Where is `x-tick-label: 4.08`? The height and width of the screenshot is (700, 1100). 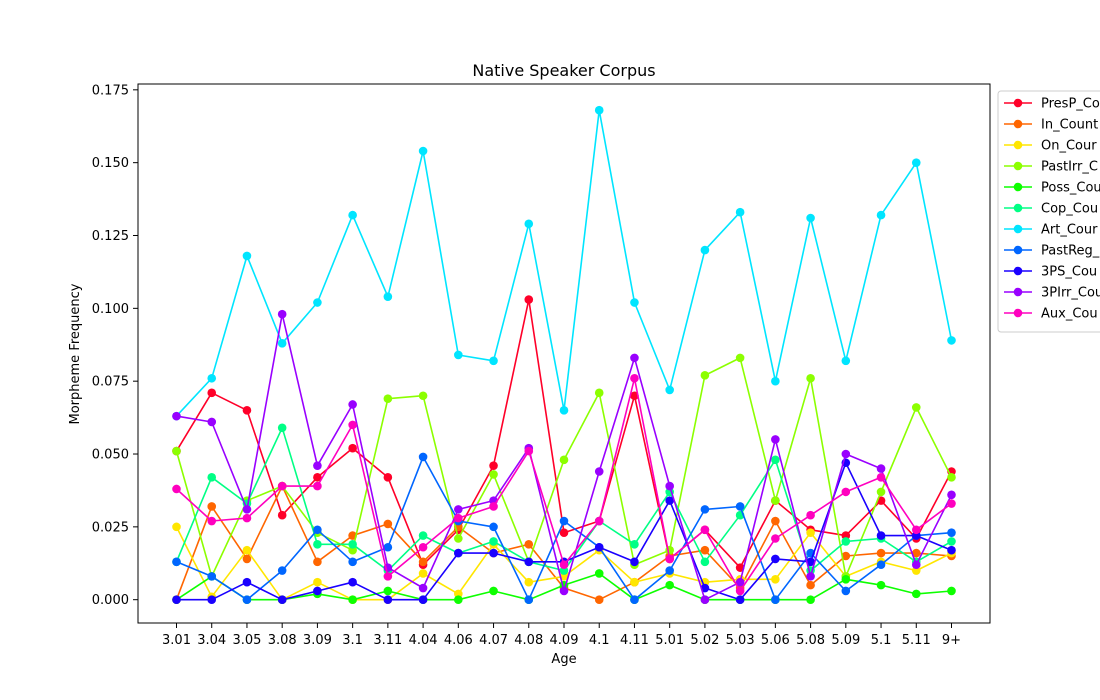 x-tick-label: 4.08 is located at coordinates (528, 640).